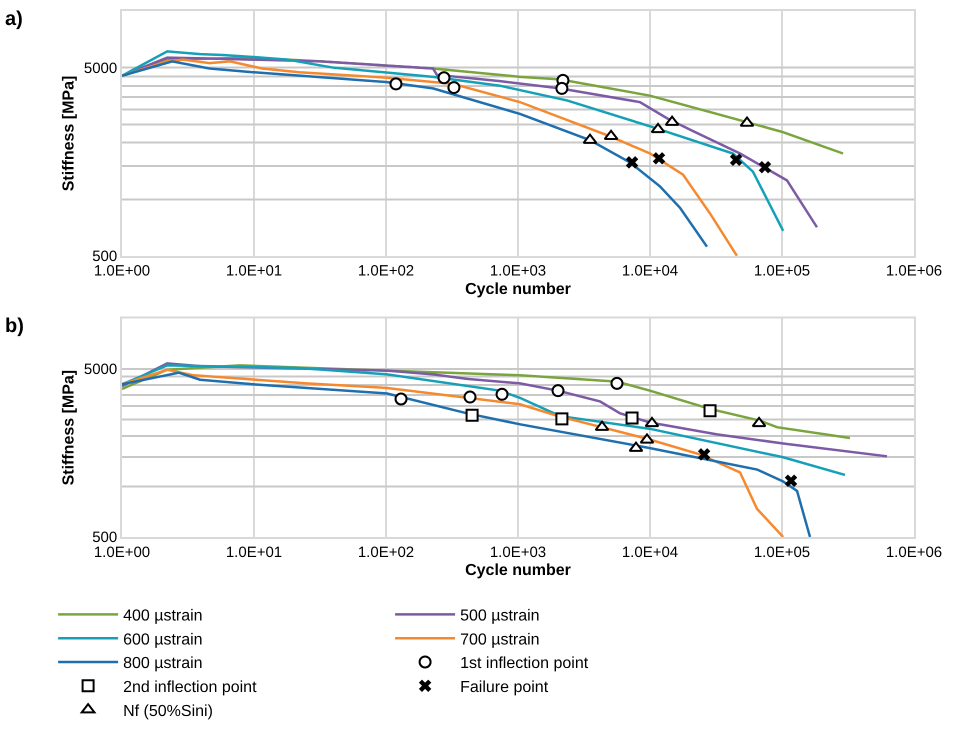 Image resolution: width=959 pixels, height=736 pixels. I want to click on legend-label: Failure point, so click(504, 687).